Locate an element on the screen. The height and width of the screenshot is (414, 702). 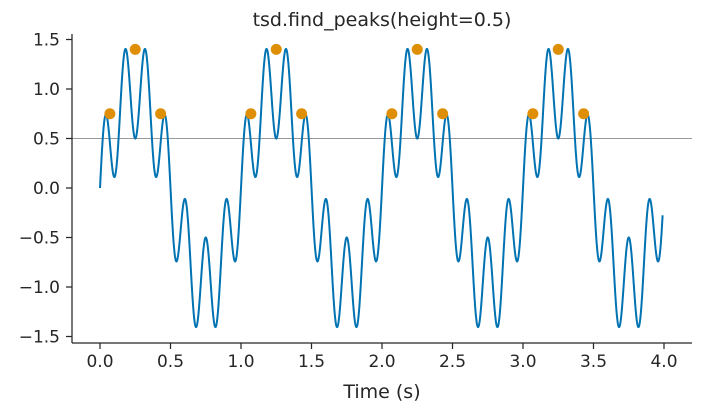
x-tick-label: 0.5 is located at coordinates (170, 362).